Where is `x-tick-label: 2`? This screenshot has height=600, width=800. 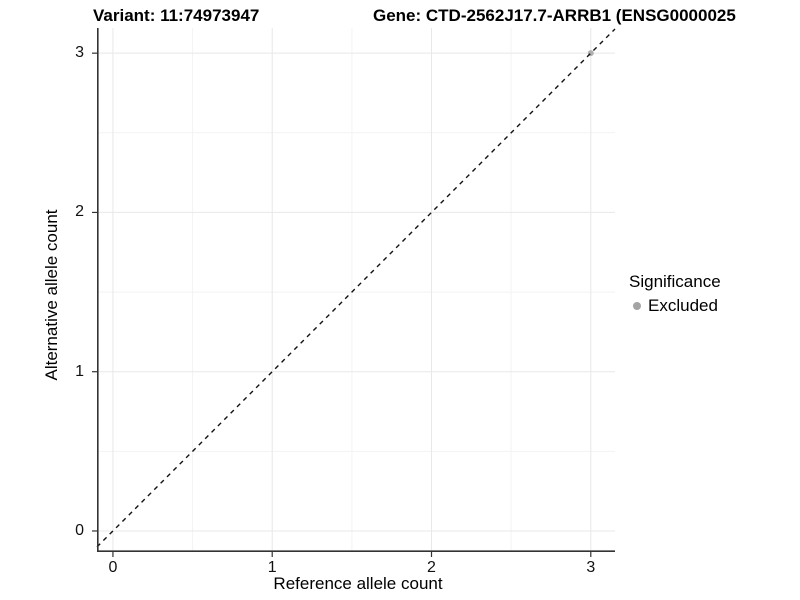
x-tick-label: 2 is located at coordinates (431, 567).